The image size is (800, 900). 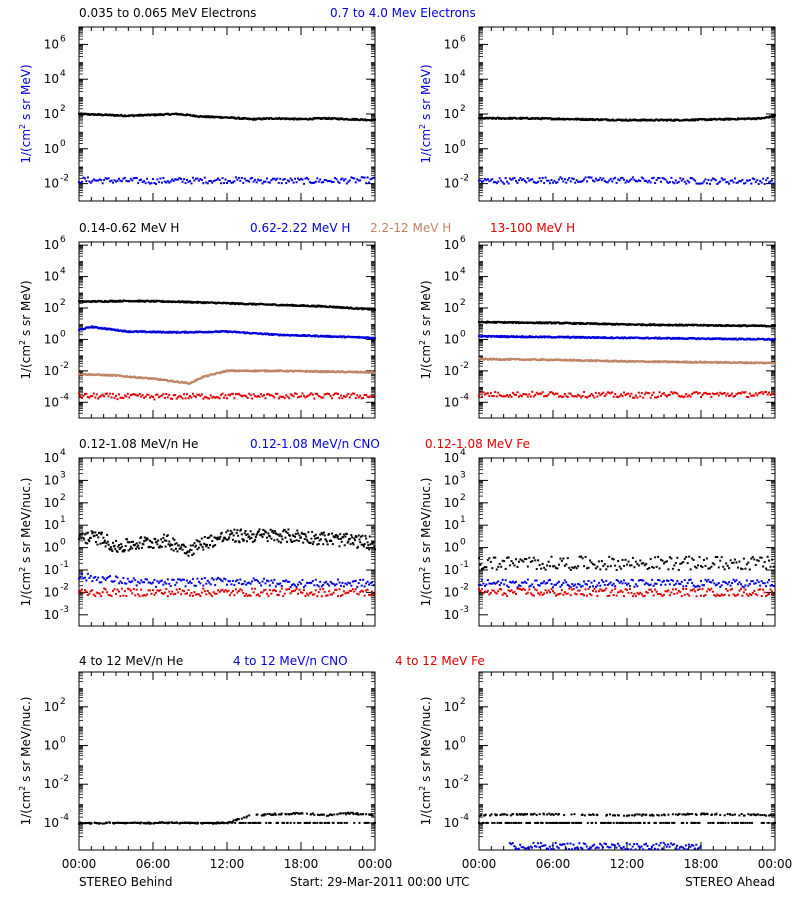 I want to click on y-tick-exponent: 0, so click(x=463, y=334).